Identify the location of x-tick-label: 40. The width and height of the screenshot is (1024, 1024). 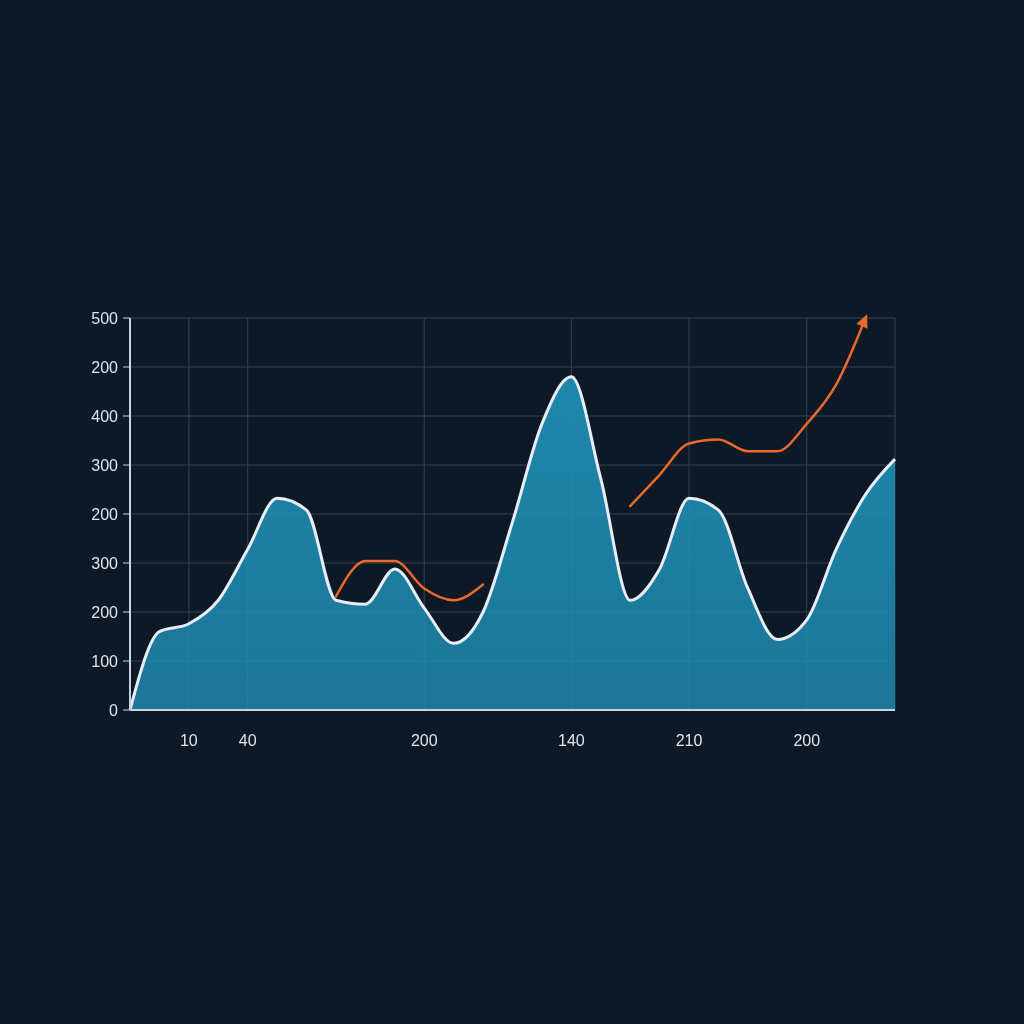
(247, 740).